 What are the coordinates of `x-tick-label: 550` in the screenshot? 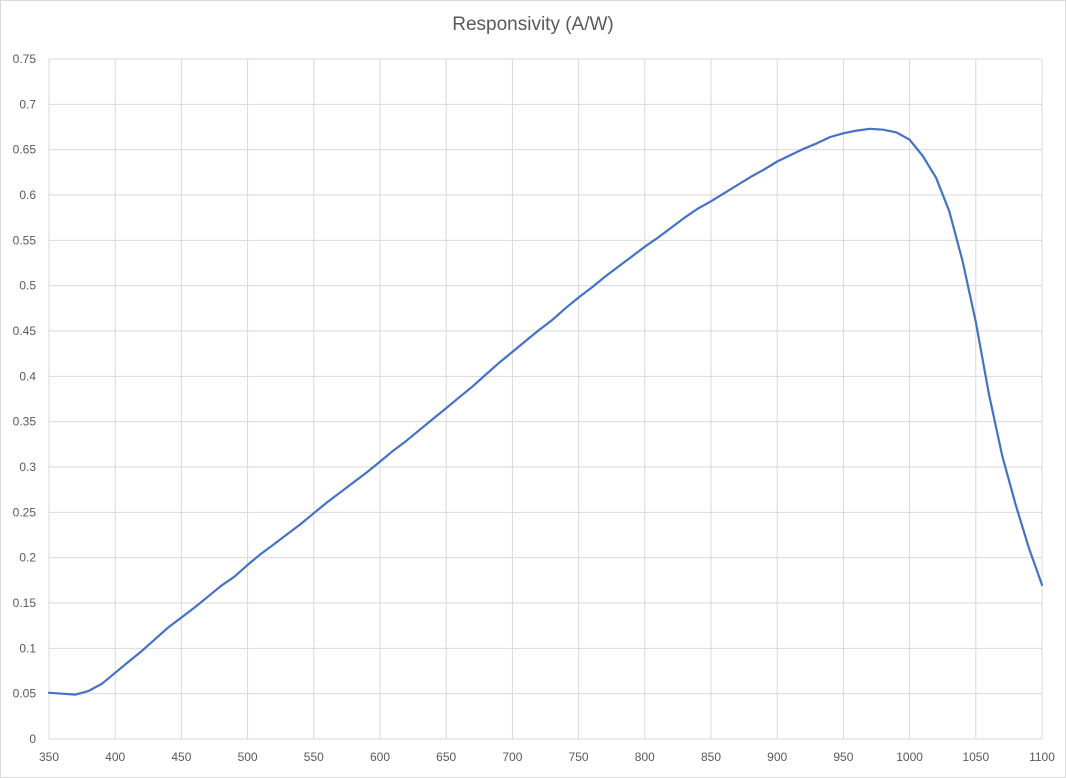 It's located at (314, 757).